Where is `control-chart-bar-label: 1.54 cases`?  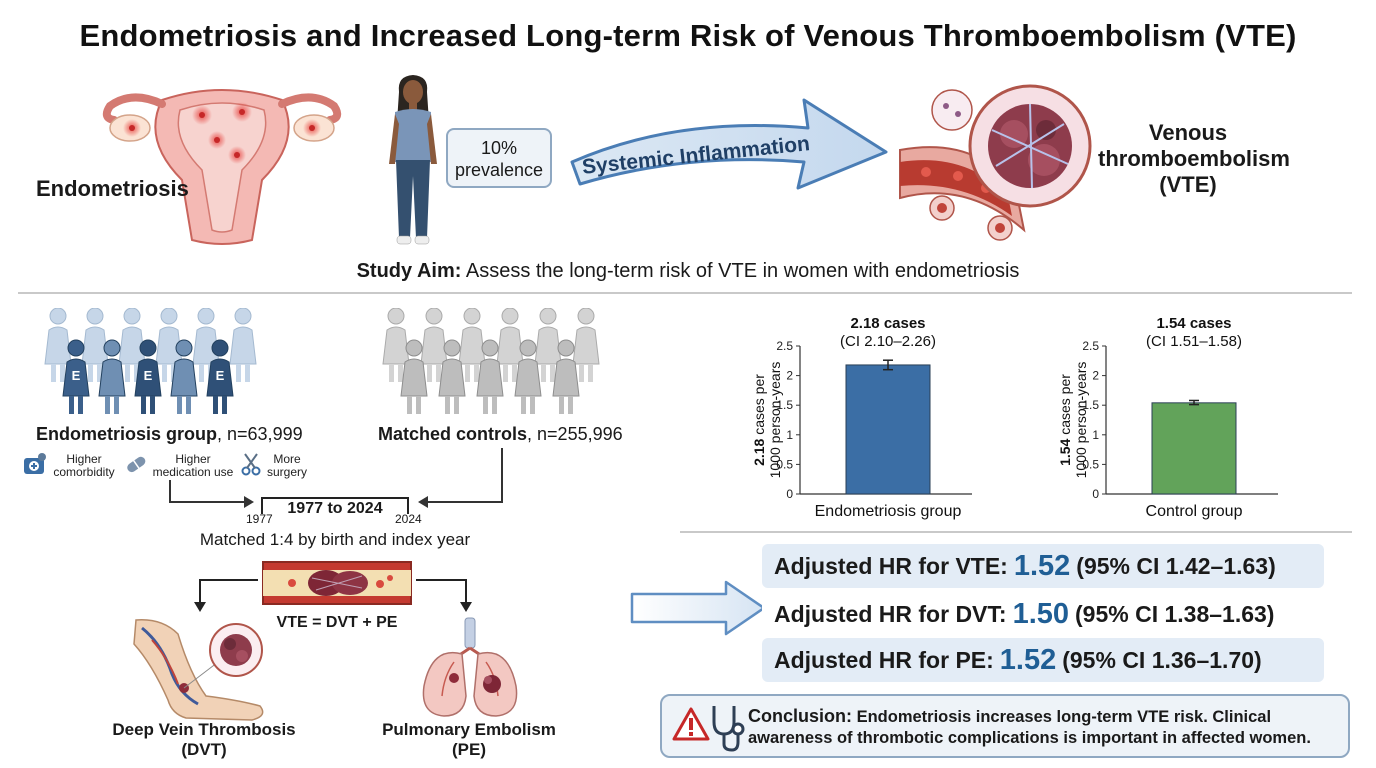 control-chart-bar-label: 1.54 cases is located at coordinates (1193, 323).